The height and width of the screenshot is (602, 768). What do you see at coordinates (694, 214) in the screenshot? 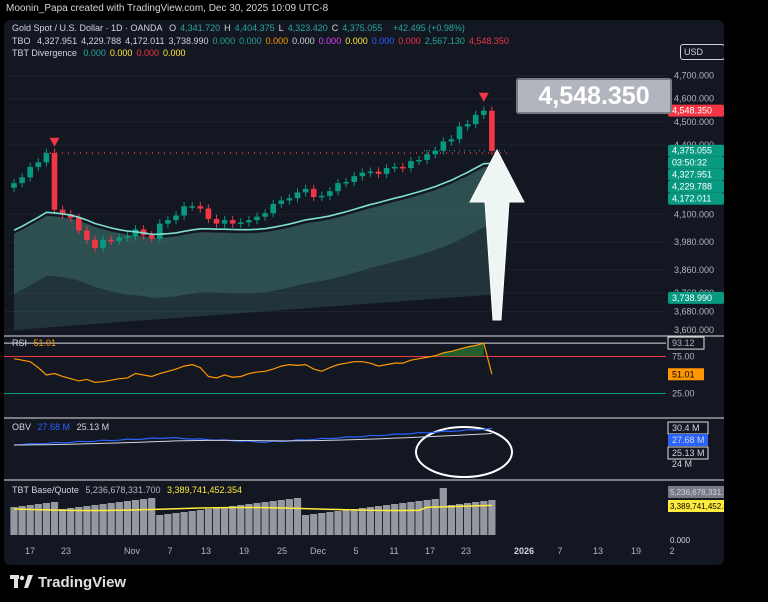
I see `price-tick-label: 4,100.000` at bounding box center [694, 214].